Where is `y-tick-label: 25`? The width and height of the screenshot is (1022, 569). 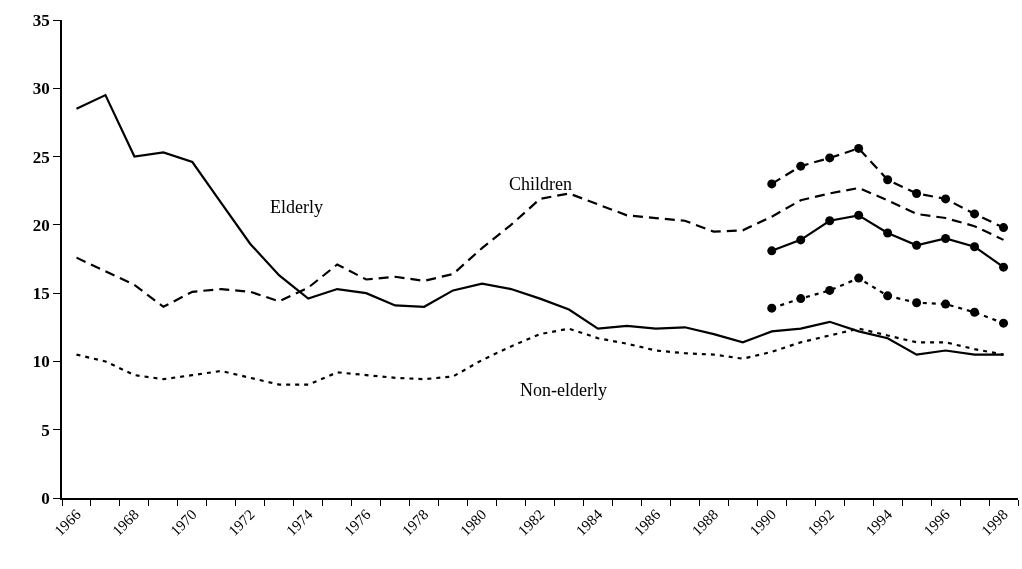 y-tick-label: 25 is located at coordinates (41, 157).